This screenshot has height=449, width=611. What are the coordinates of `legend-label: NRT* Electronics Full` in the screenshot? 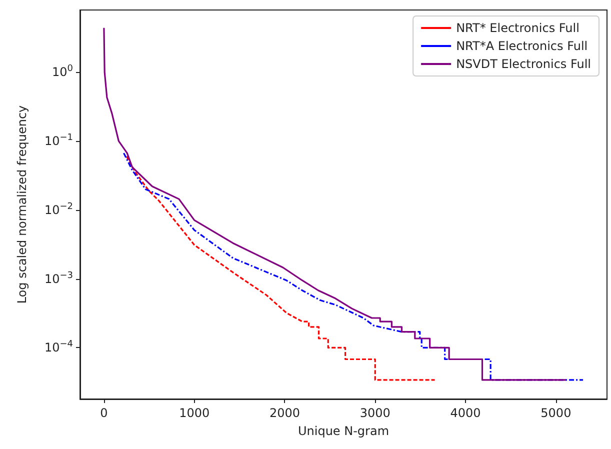 It's located at (518, 28).